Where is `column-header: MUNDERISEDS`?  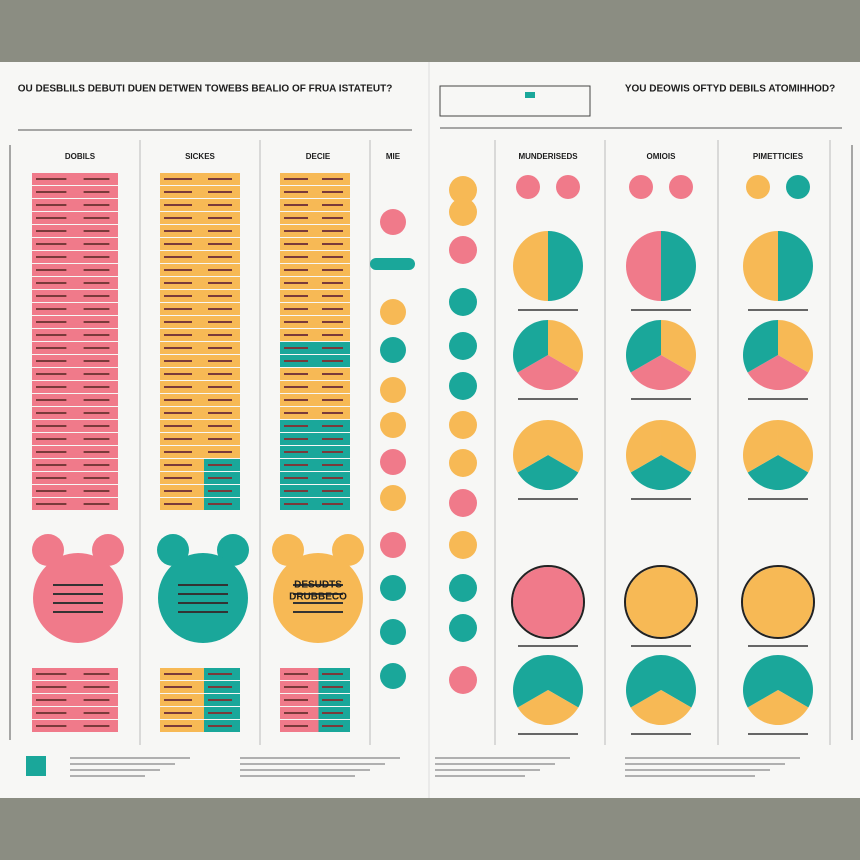 column-header: MUNDERISEDS is located at coordinates (548, 156).